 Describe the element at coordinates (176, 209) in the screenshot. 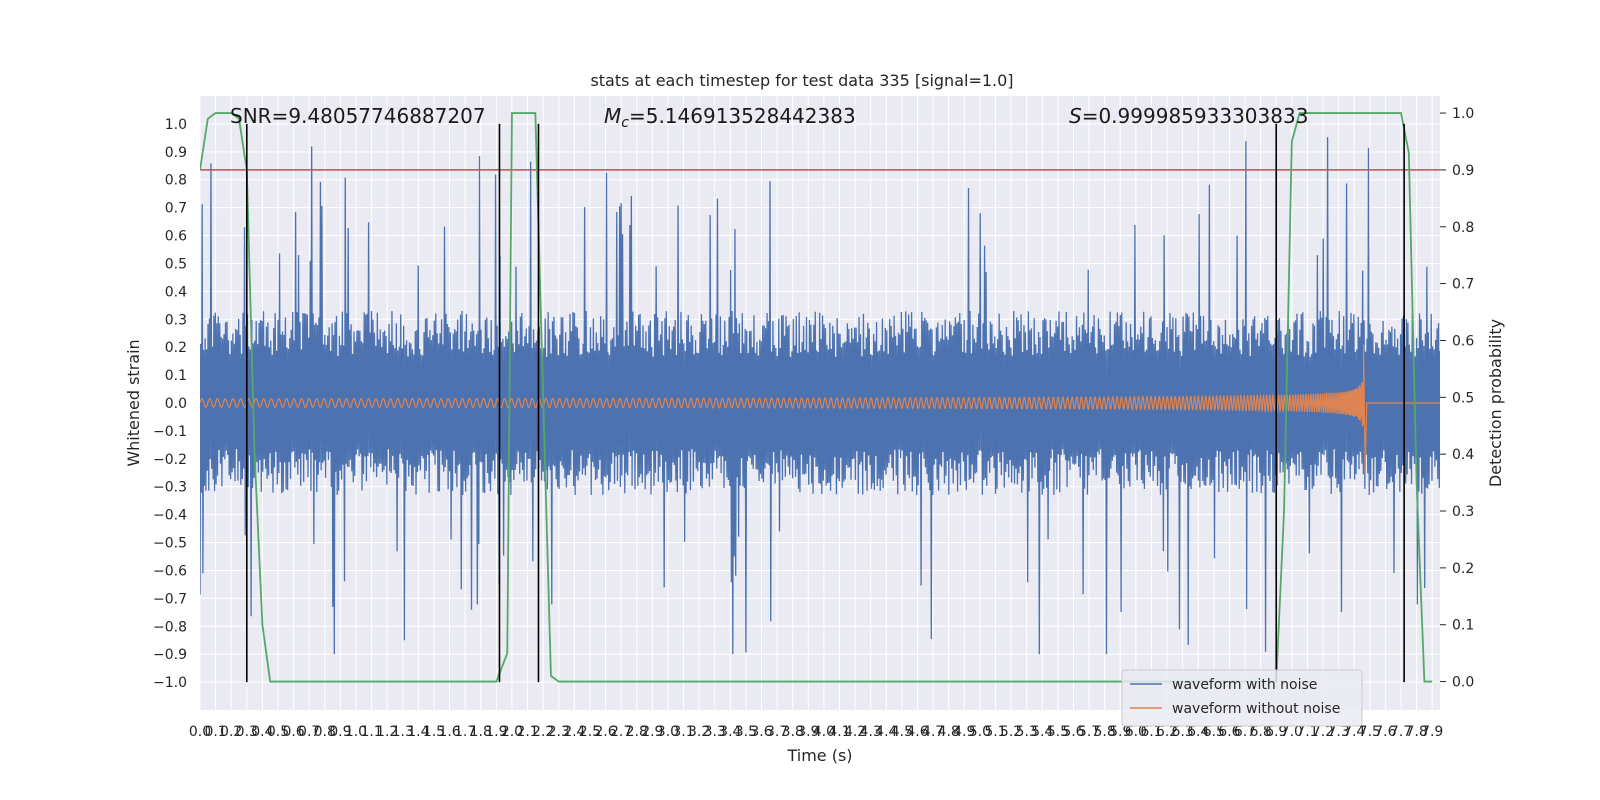

I see `y-tick-label-17: 0.7` at that location.